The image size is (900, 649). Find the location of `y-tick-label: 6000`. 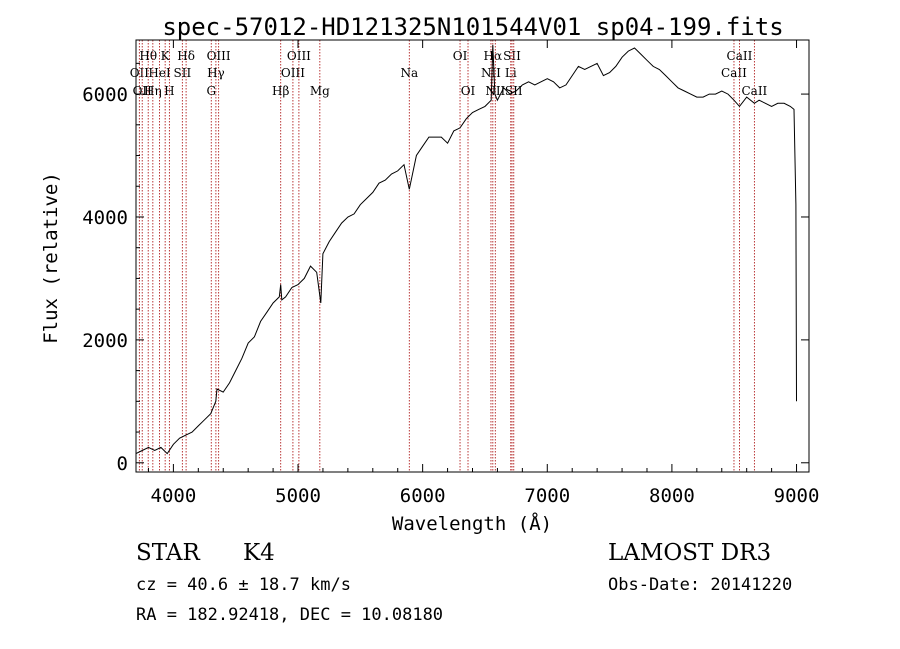

y-tick-label: 6000 is located at coordinates (105, 95).